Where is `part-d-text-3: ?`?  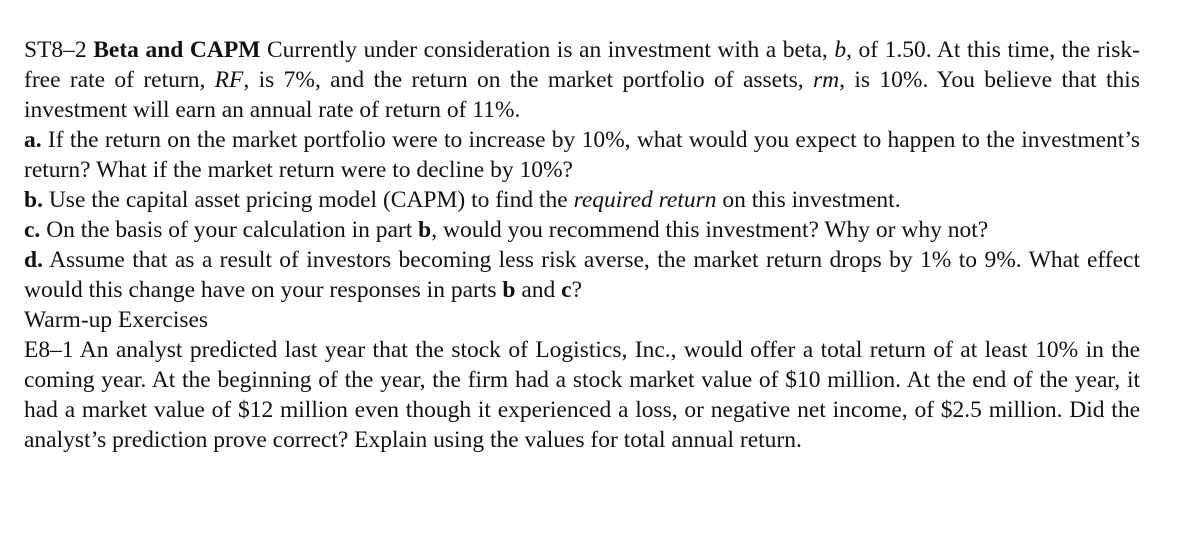 part-d-text-3: ? is located at coordinates (577, 290).